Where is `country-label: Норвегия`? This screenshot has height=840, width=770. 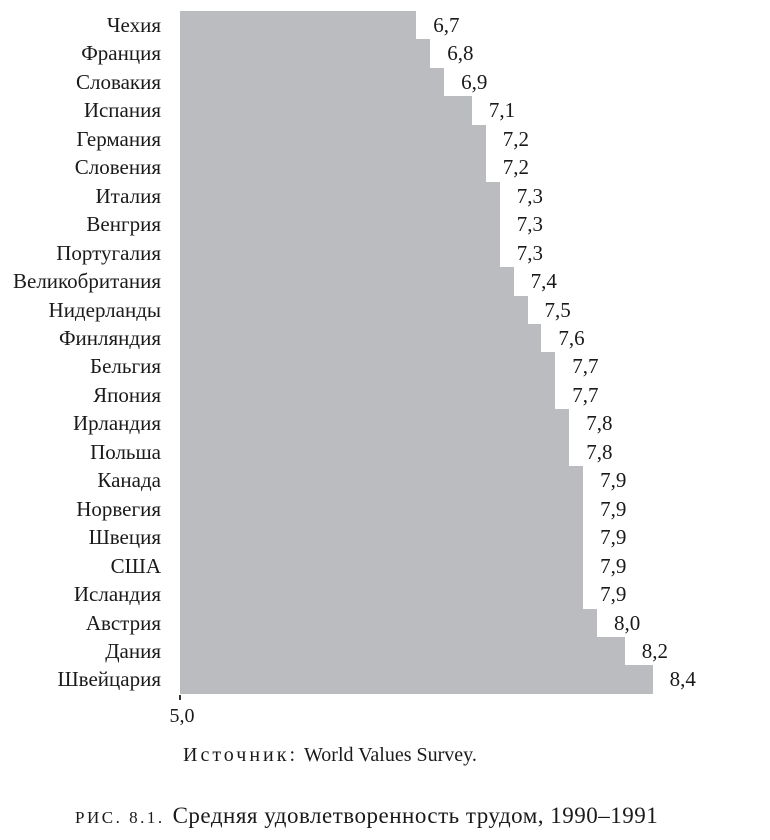
country-label: Норвегия is located at coordinates (118, 508).